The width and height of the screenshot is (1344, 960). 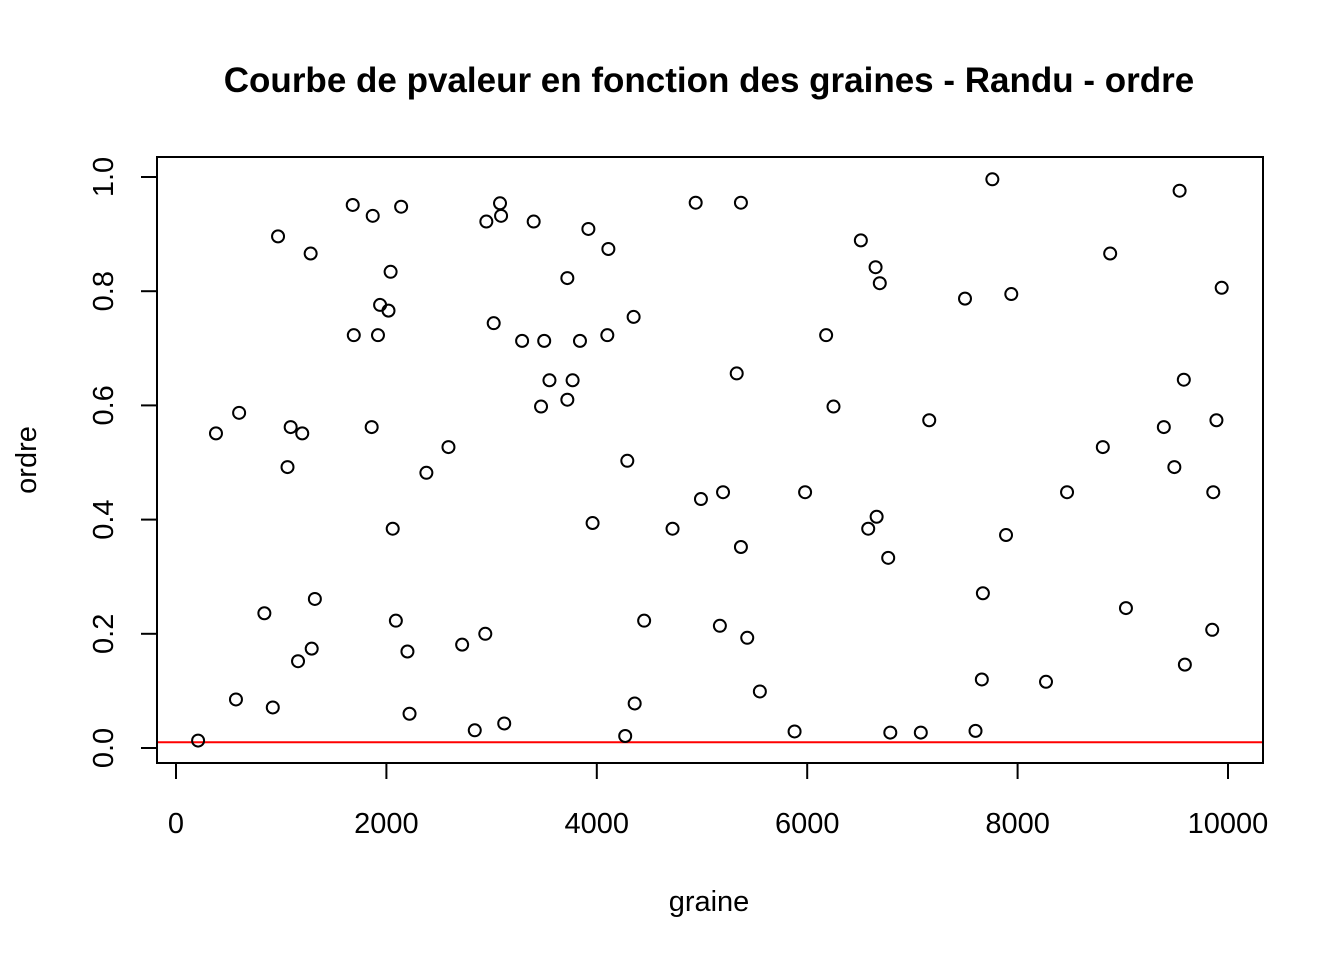 I want to click on y-tick-label: 1.0, so click(x=104, y=177).